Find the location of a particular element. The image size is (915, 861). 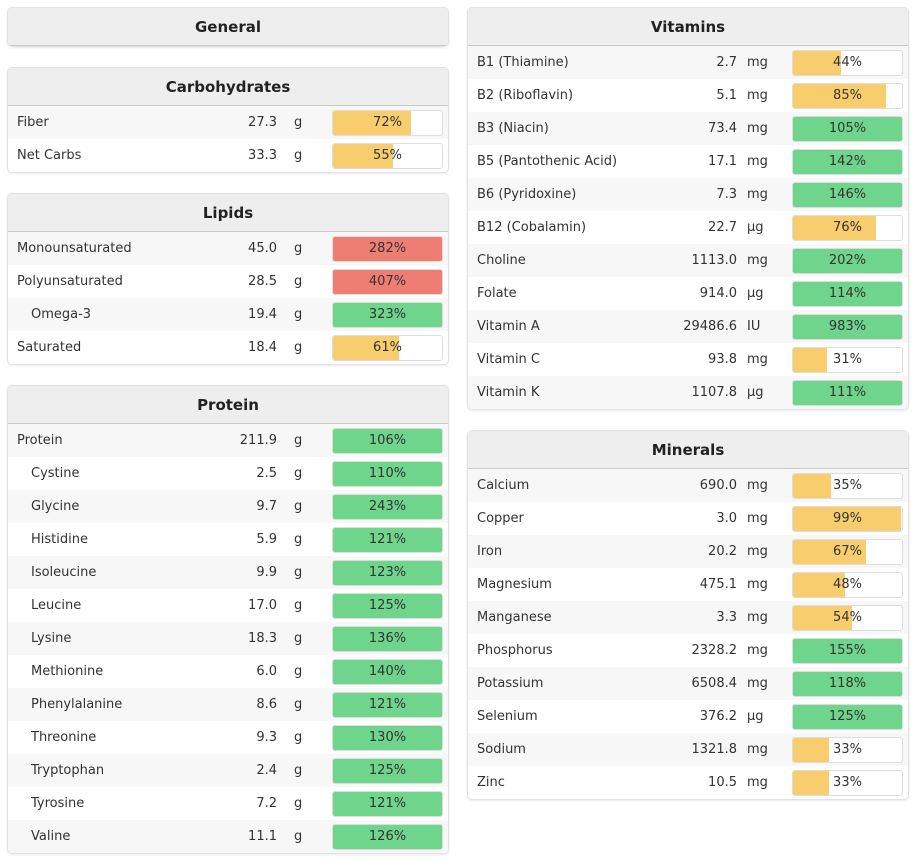

nutrient-name: Manganese is located at coordinates (514, 617).